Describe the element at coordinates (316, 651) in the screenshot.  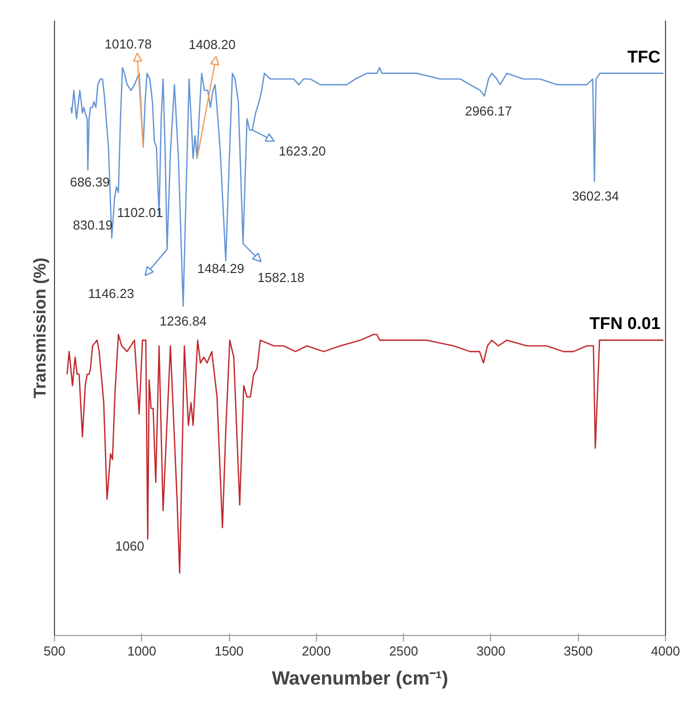
I see `x-tick-label: 2000` at that location.